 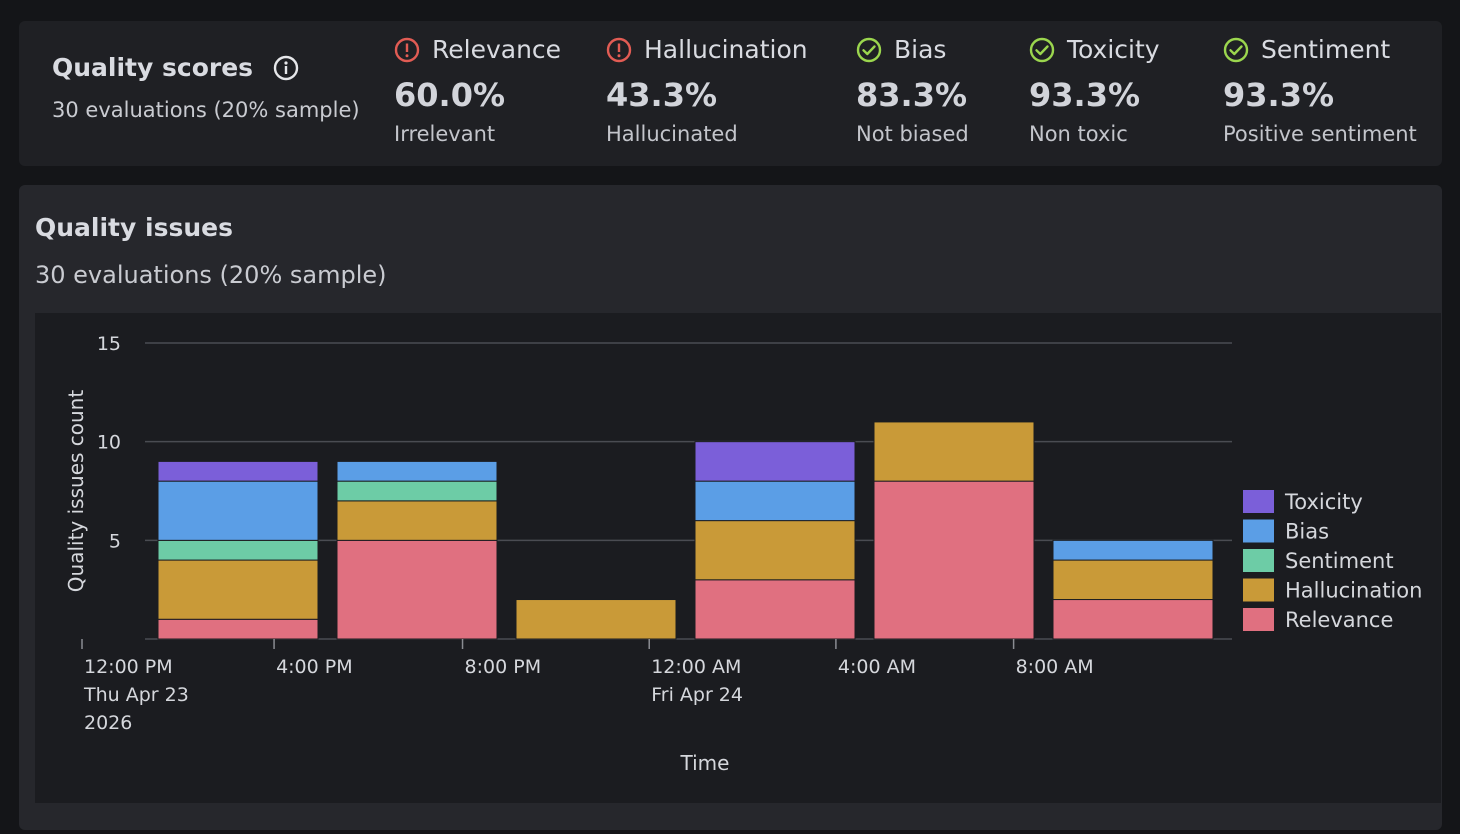 What do you see at coordinates (109, 443) in the screenshot?
I see `y-tick-label: 10` at bounding box center [109, 443].